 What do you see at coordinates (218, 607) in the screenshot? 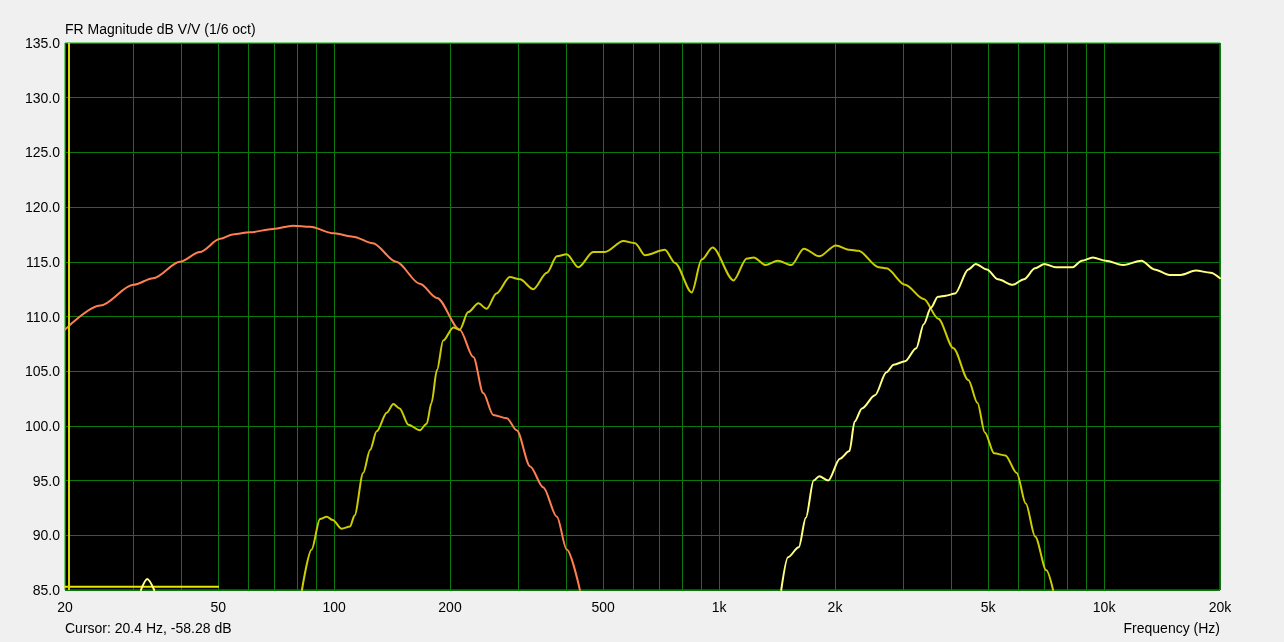
I see `x-tick-label: 50` at bounding box center [218, 607].